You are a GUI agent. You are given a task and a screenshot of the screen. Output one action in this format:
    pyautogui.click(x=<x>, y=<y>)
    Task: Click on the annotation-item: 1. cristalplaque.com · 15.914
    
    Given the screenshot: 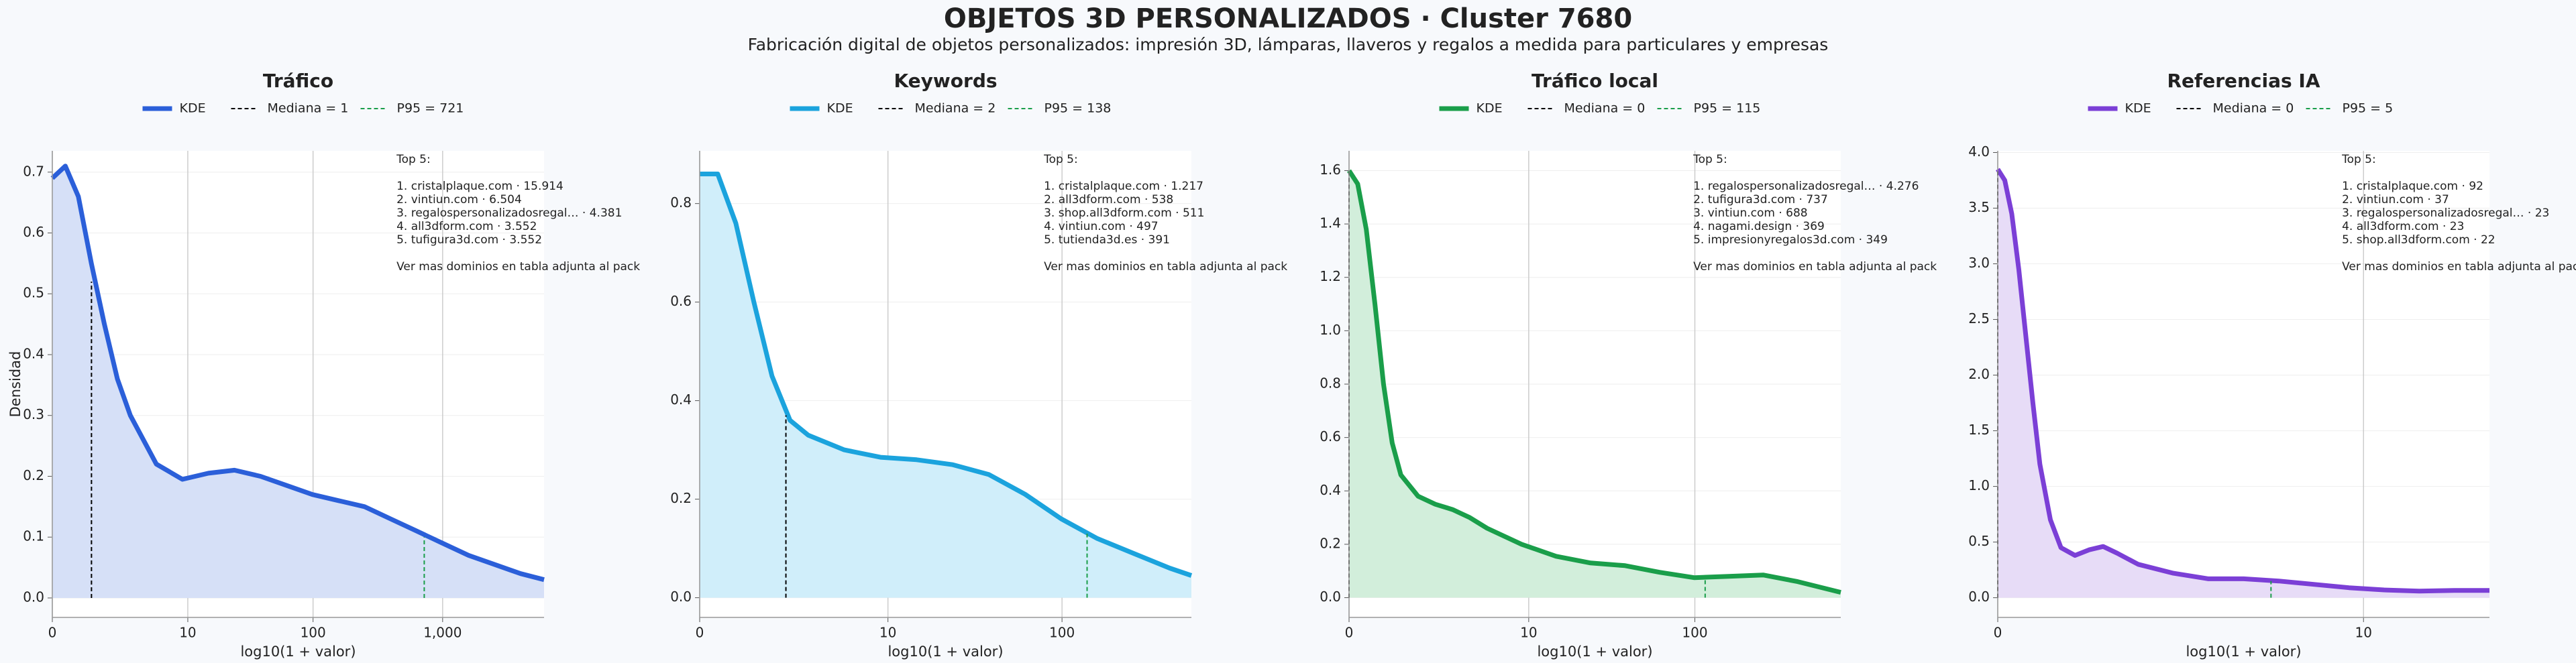 What is the action you would take?
    pyautogui.click(x=480, y=186)
    